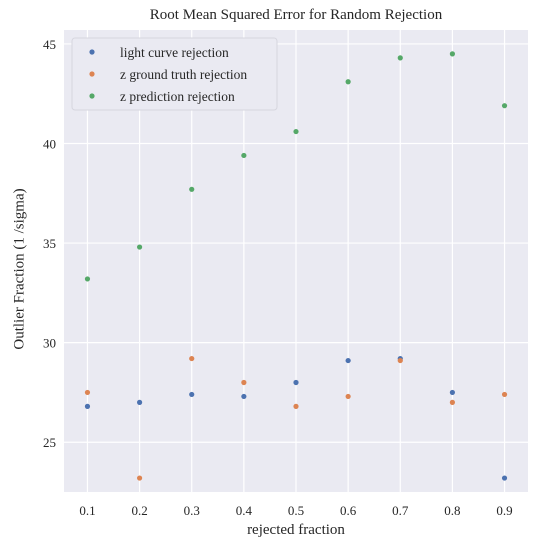 Image resolution: width=544 pixels, height=546 pixels. I want to click on legend-box, so click(174, 74).